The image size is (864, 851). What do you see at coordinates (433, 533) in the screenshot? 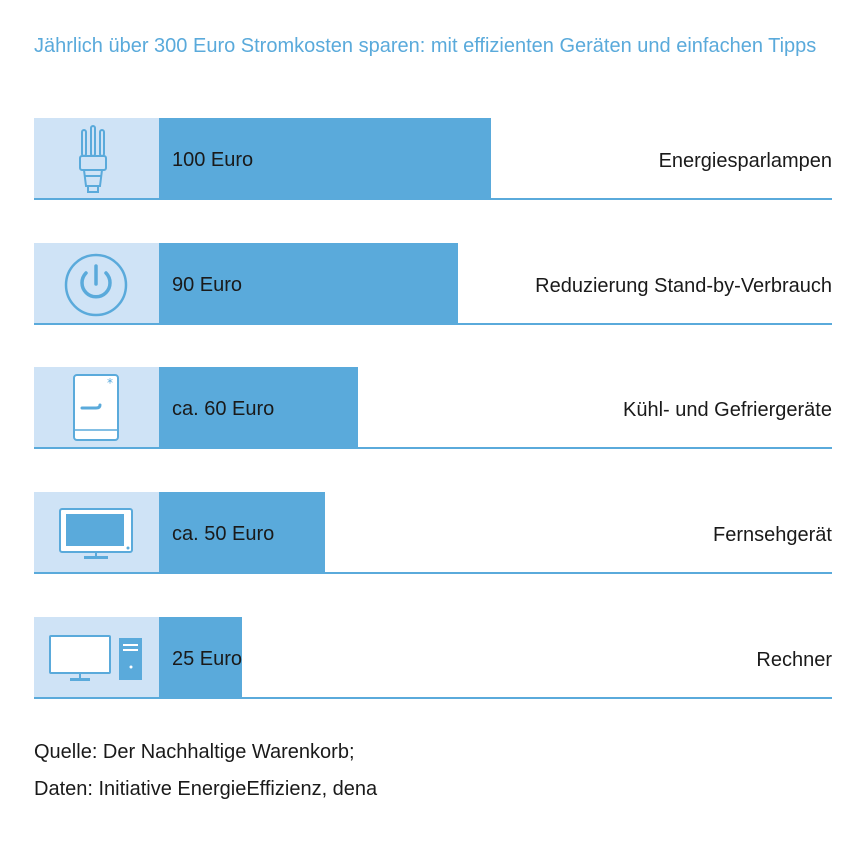
I see `bar-row: ca. 50 Euro Fernsehgerät` at bounding box center [433, 533].